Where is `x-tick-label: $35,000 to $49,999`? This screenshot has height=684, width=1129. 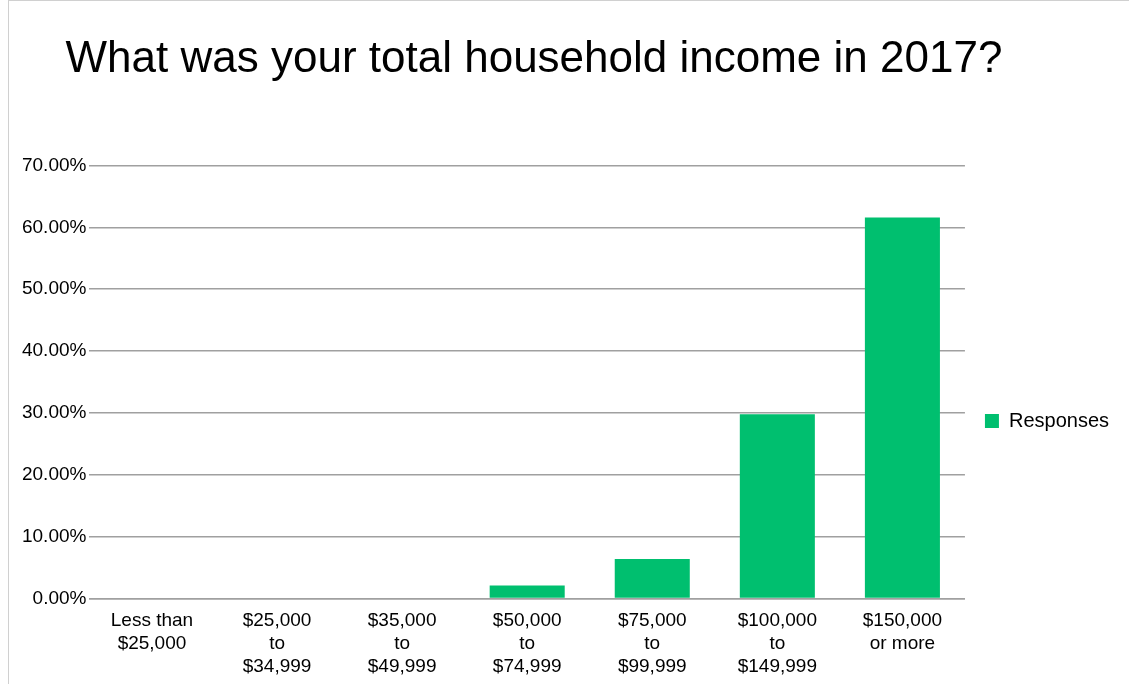 x-tick-label: $35,000 to $49,999 is located at coordinates (402, 642).